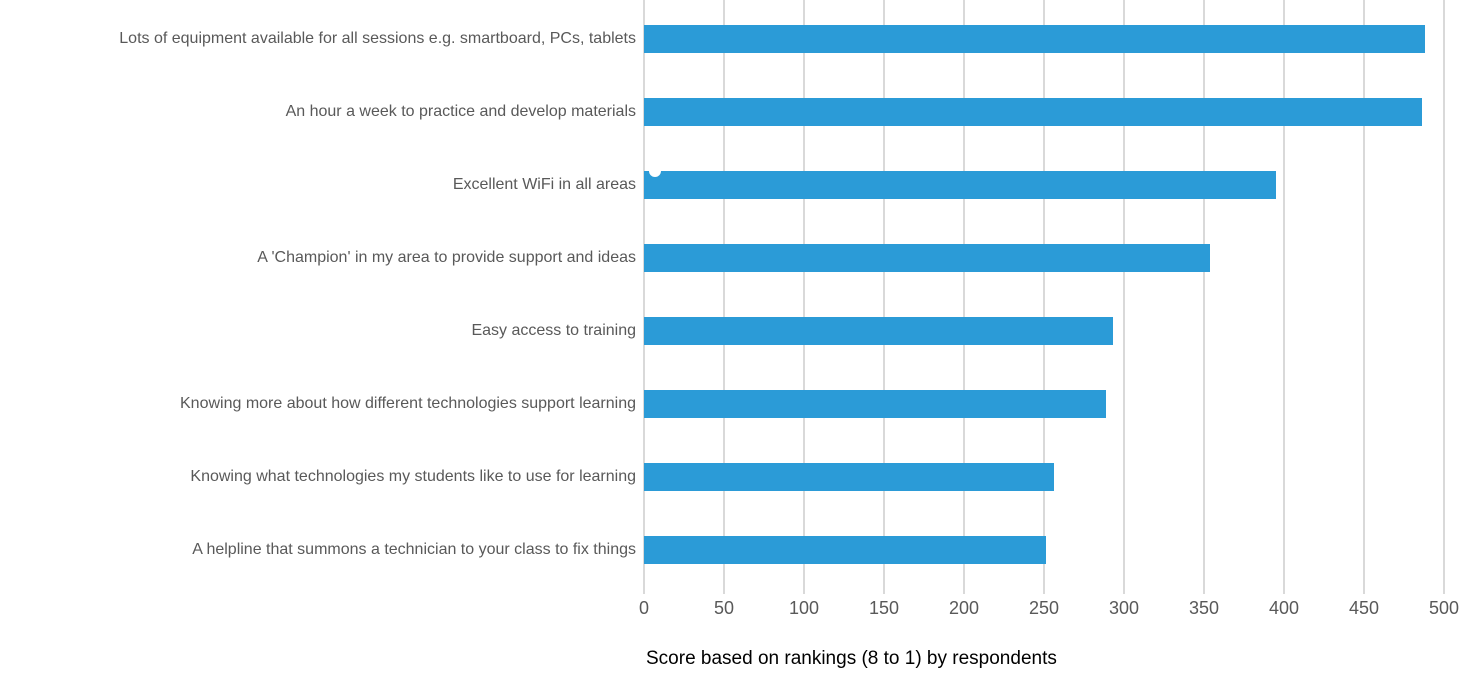 Image resolution: width=1474 pixels, height=687 pixels. Describe the element at coordinates (724, 608) in the screenshot. I see `x-tick-label: 50` at that location.